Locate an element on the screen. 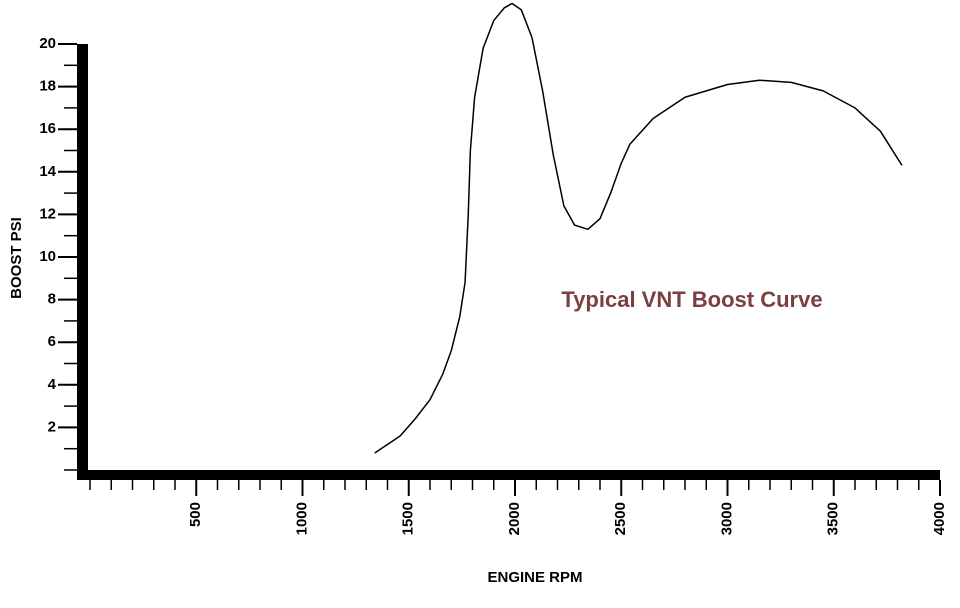 Image resolution: width=960 pixels, height=608 pixels. x-tick-label: 1000 is located at coordinates (301, 518).